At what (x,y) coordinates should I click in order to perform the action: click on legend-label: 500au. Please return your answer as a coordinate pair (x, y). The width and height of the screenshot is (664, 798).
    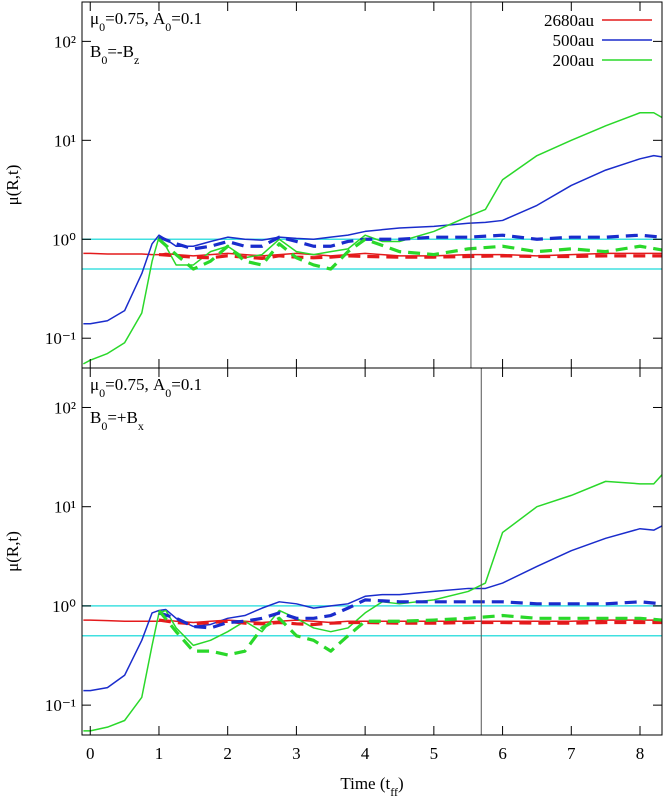
    Looking at the image, I should click on (573, 40).